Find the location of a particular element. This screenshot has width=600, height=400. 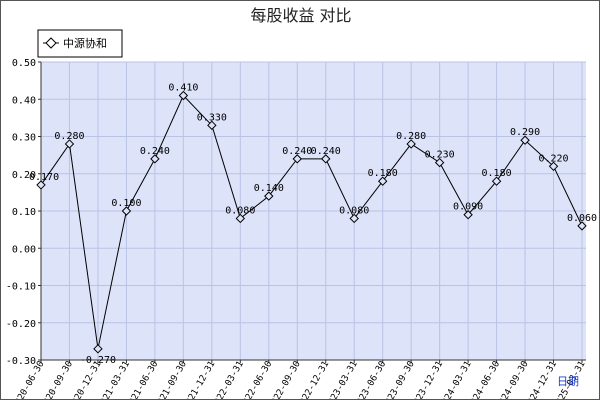

y-tick-label: 0.40 is located at coordinates (24, 100).